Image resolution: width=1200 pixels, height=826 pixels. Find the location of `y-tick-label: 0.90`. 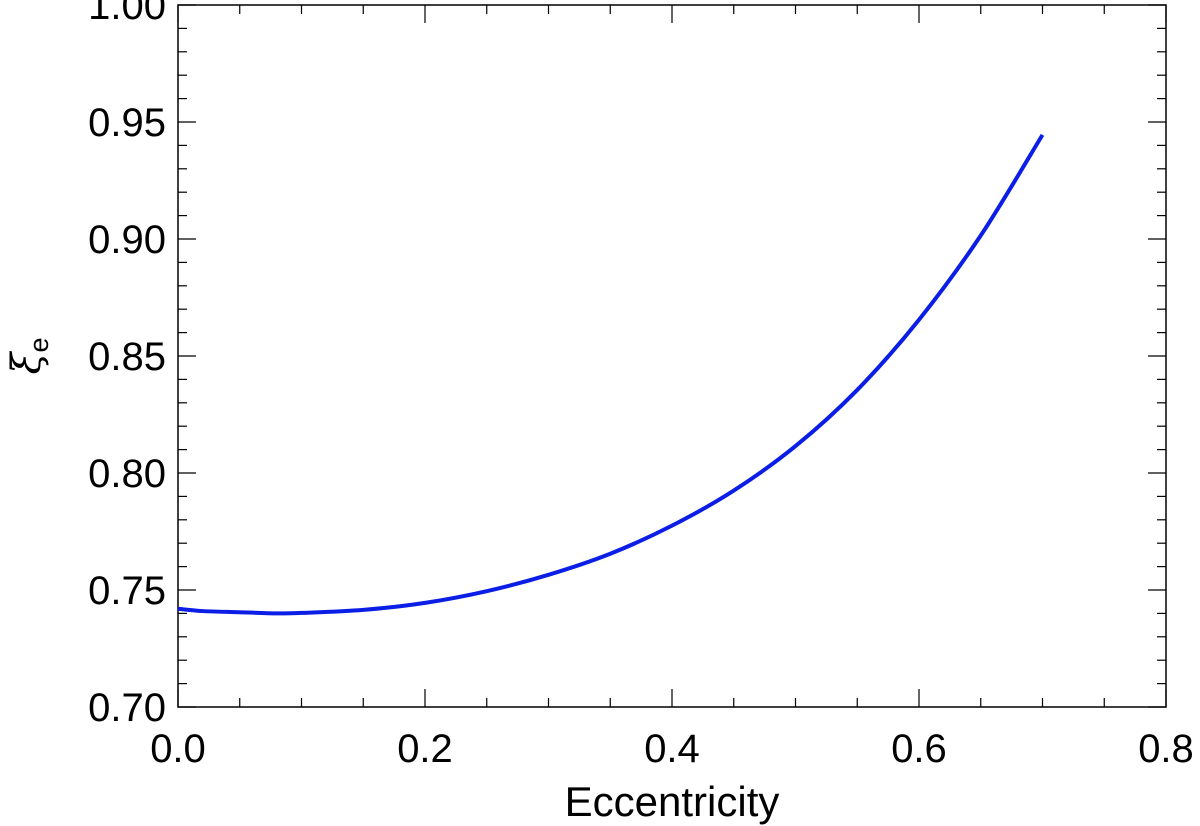

y-tick-label: 0.90 is located at coordinates (127, 240).